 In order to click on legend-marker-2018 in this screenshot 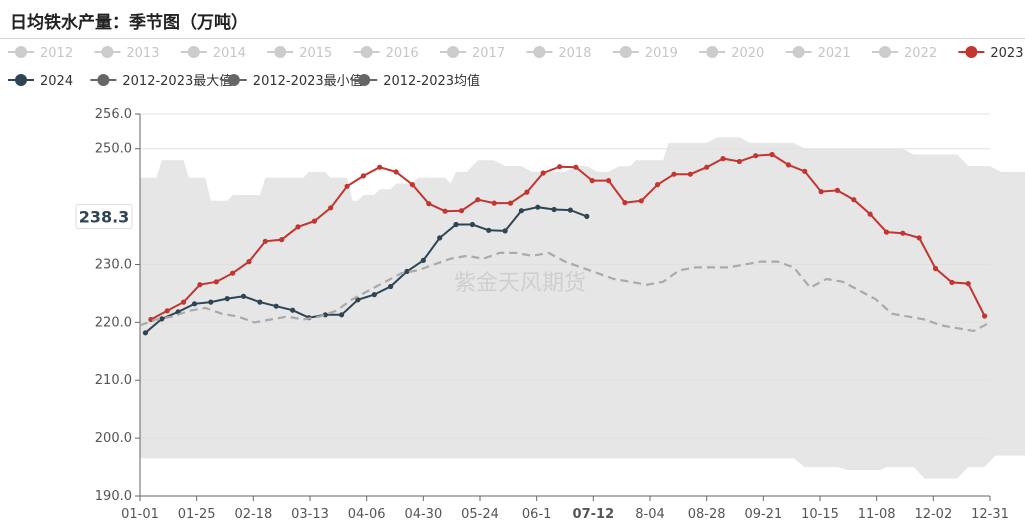, I will do `click(539, 52)`.